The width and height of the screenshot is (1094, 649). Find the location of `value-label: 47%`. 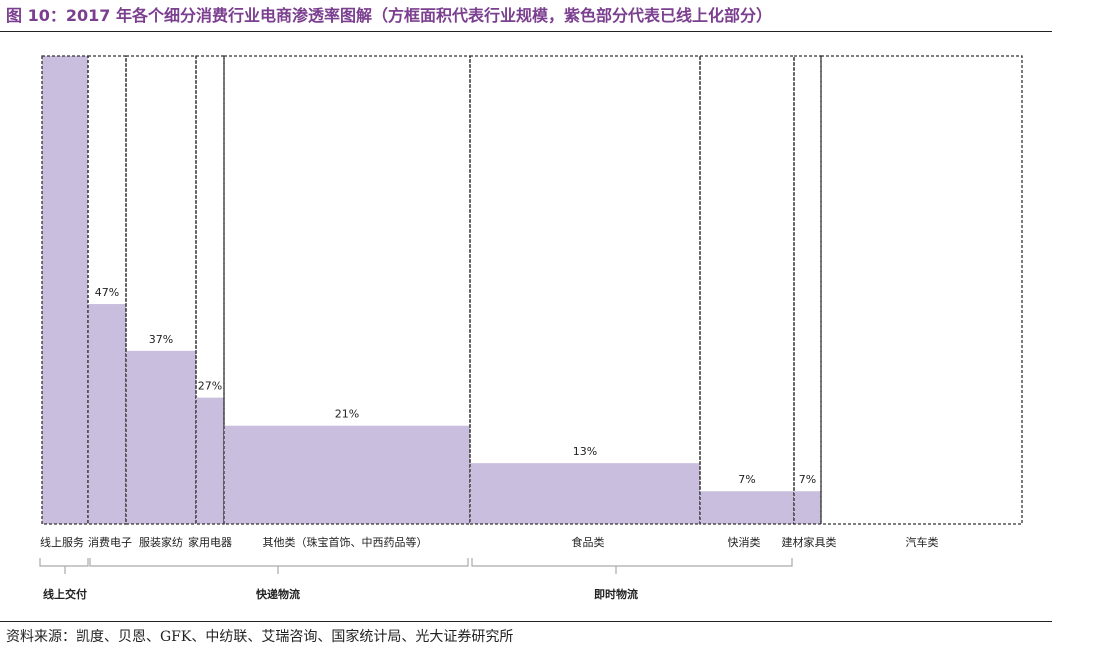

value-label: 47% is located at coordinates (107, 292).